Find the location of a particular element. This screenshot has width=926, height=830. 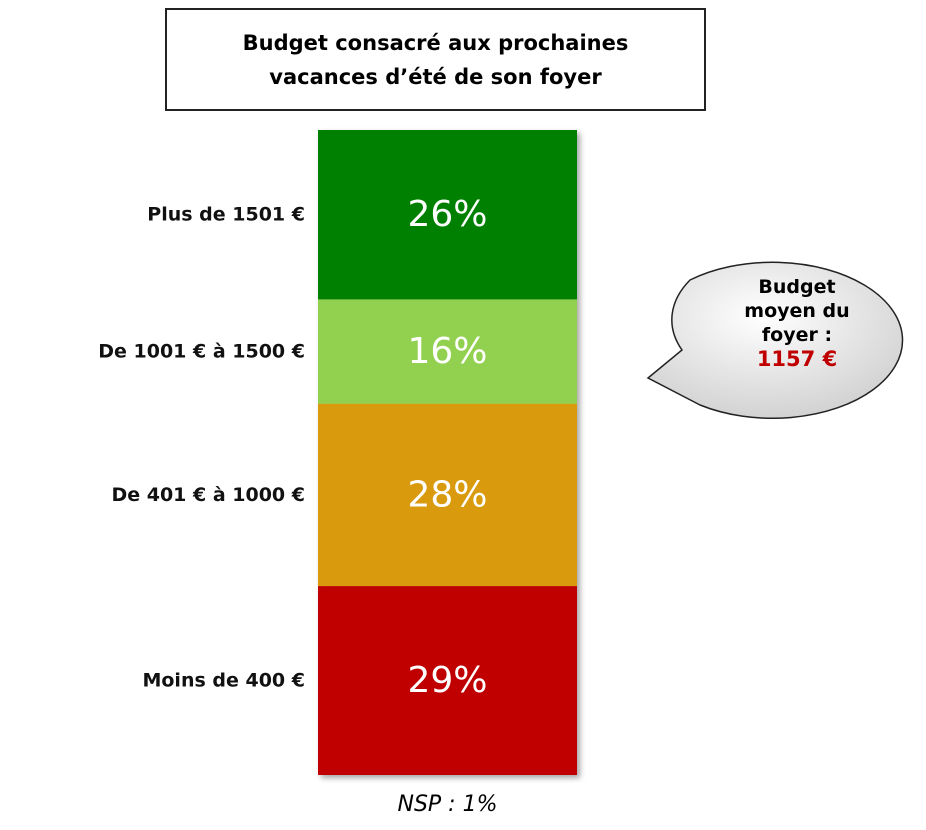

value-label: 26% is located at coordinates (447, 214).